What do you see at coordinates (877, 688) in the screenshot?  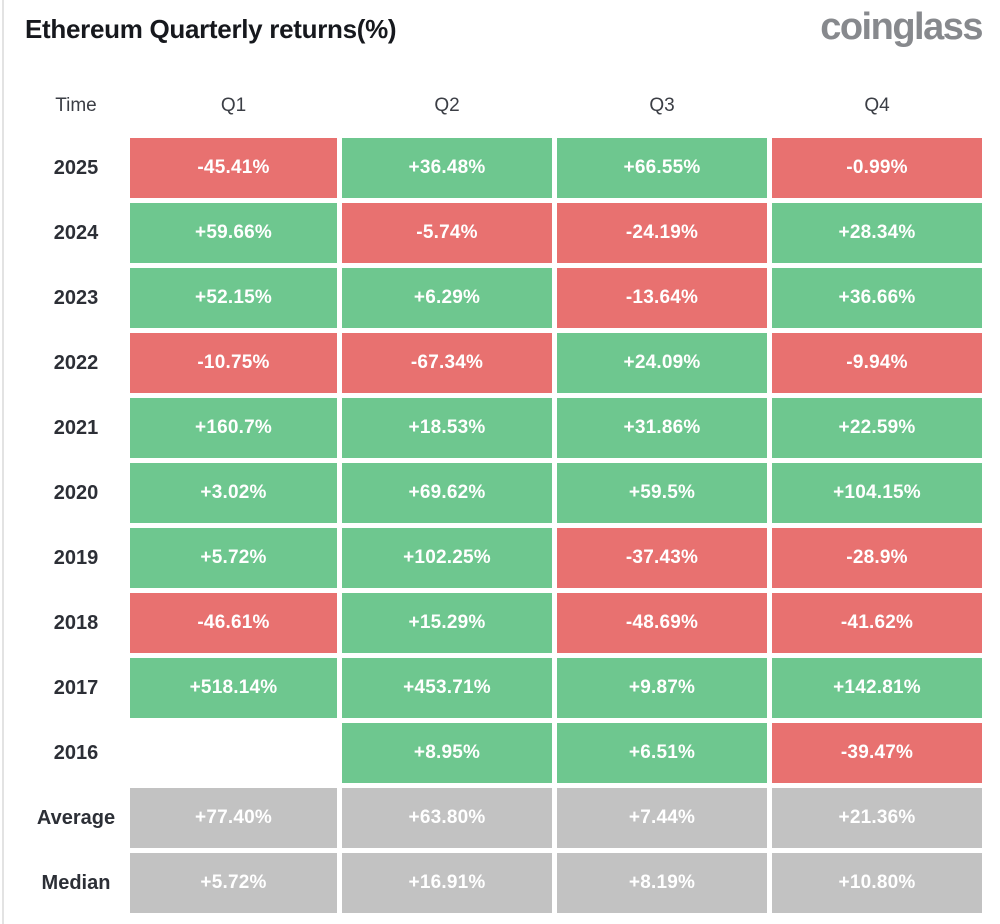 I see `return-cell: +142.81%` at bounding box center [877, 688].